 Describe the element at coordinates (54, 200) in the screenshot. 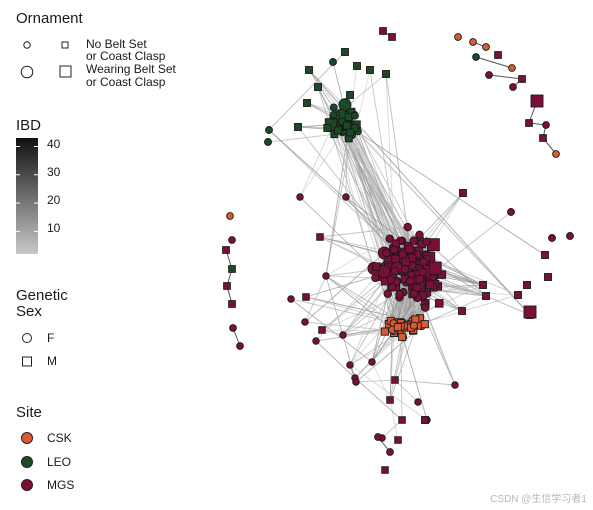

I see `ibd-tick-label-20: 20` at that location.